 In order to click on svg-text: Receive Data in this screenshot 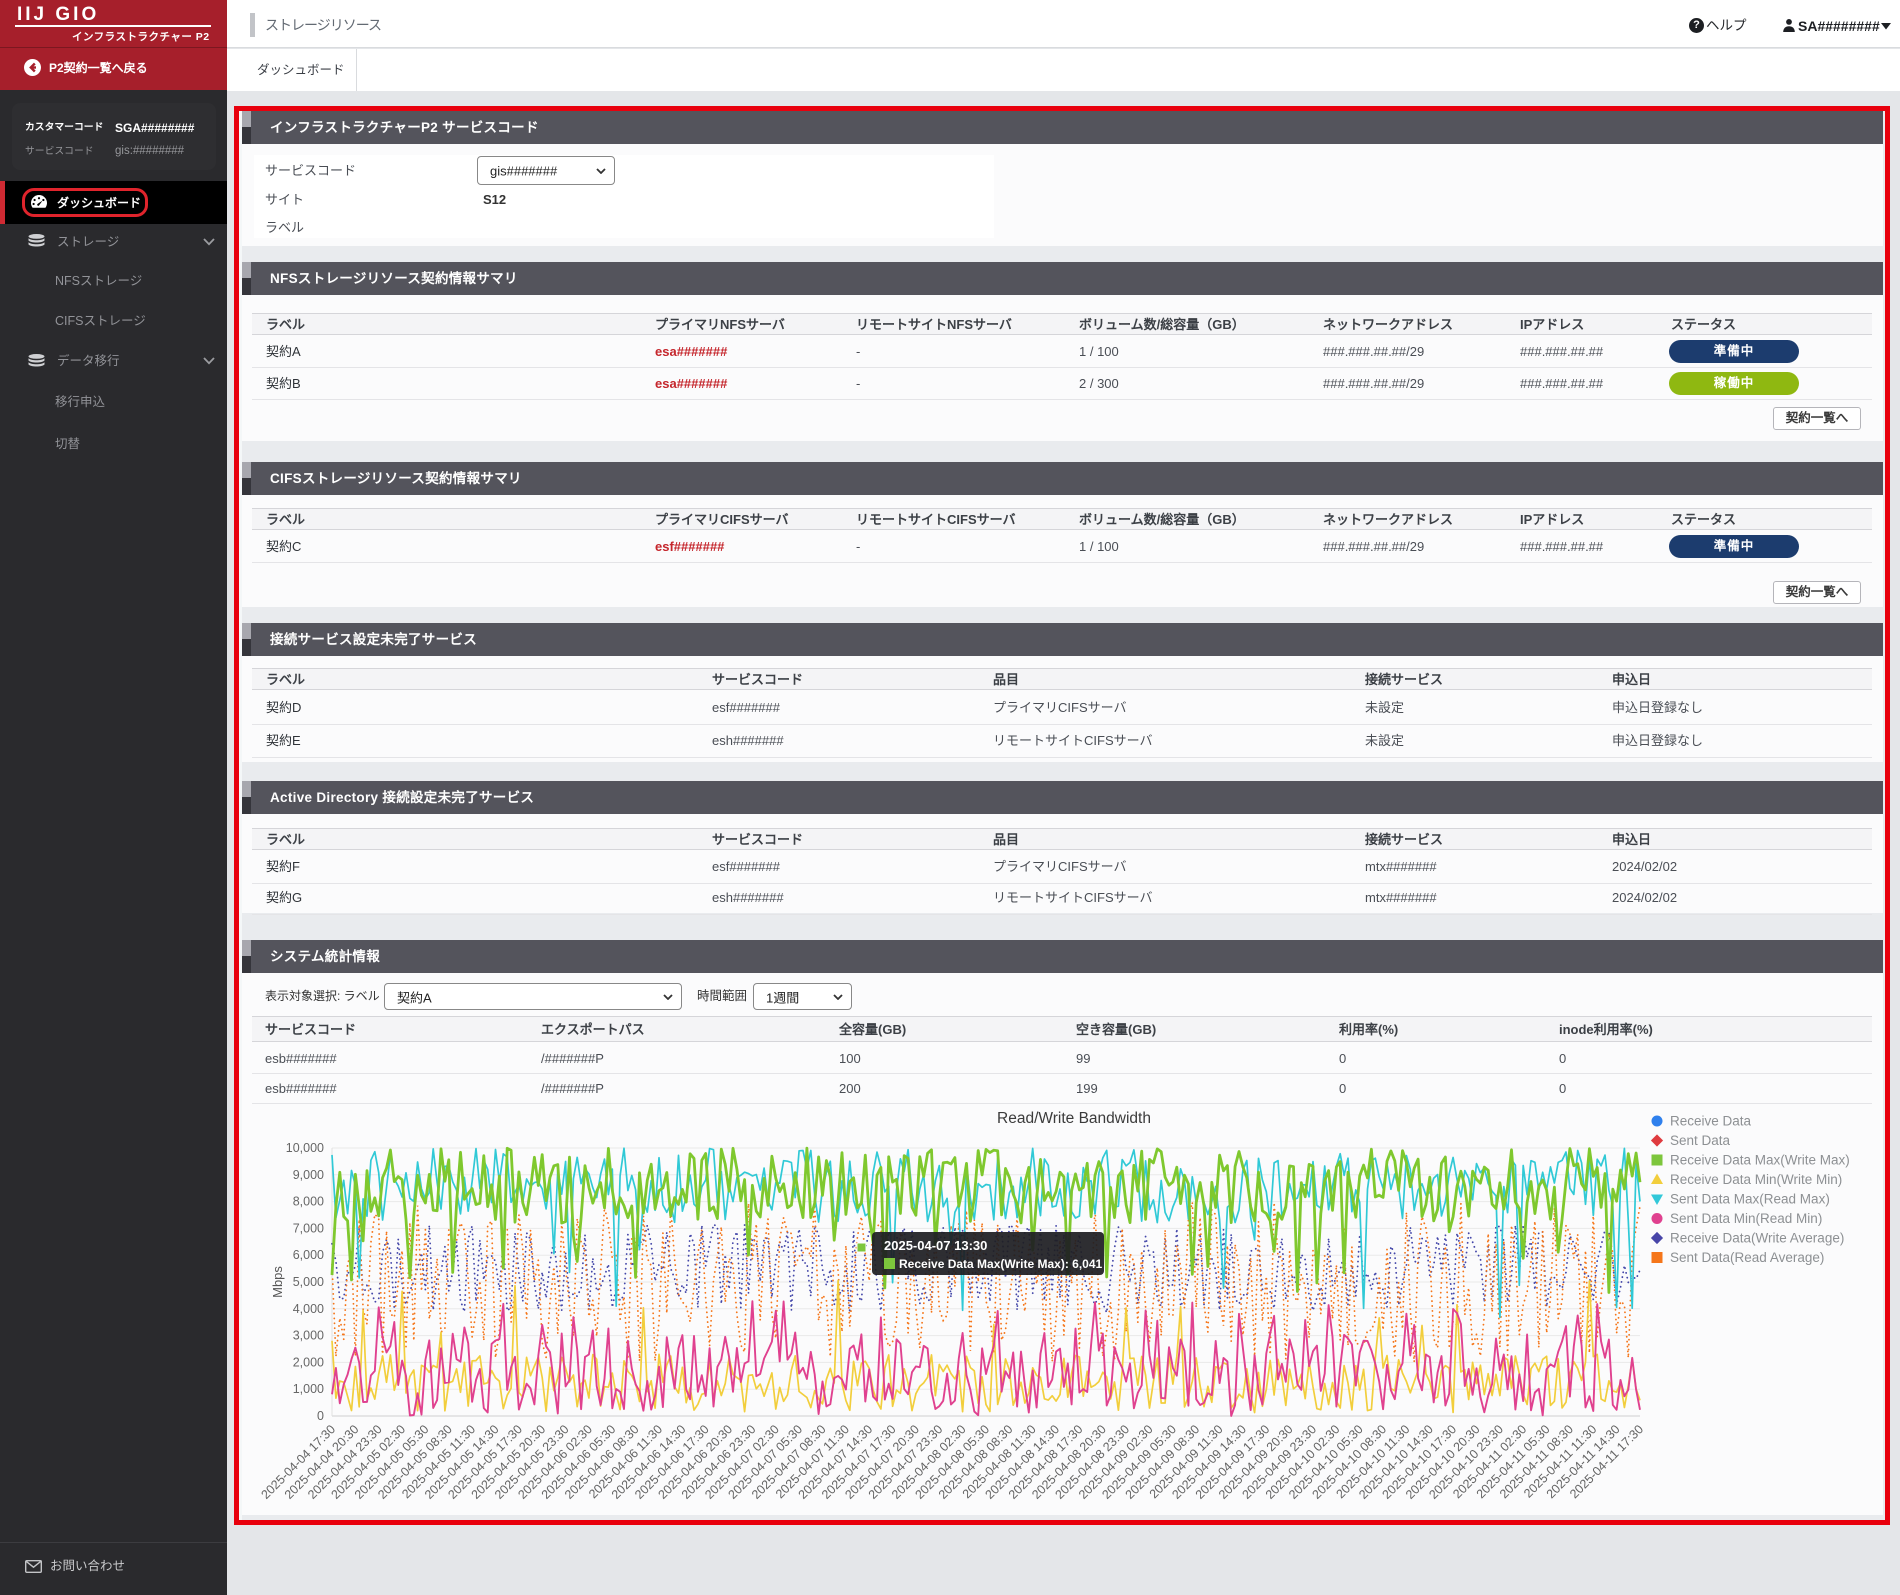, I will do `click(1711, 1121)`.